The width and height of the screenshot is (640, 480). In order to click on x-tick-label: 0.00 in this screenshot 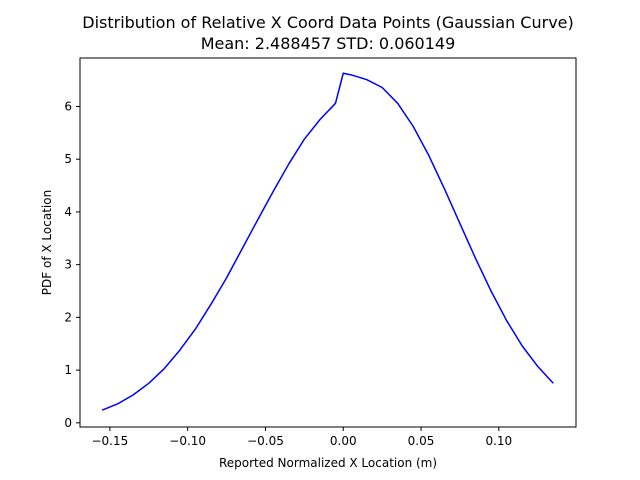, I will do `click(343, 441)`.